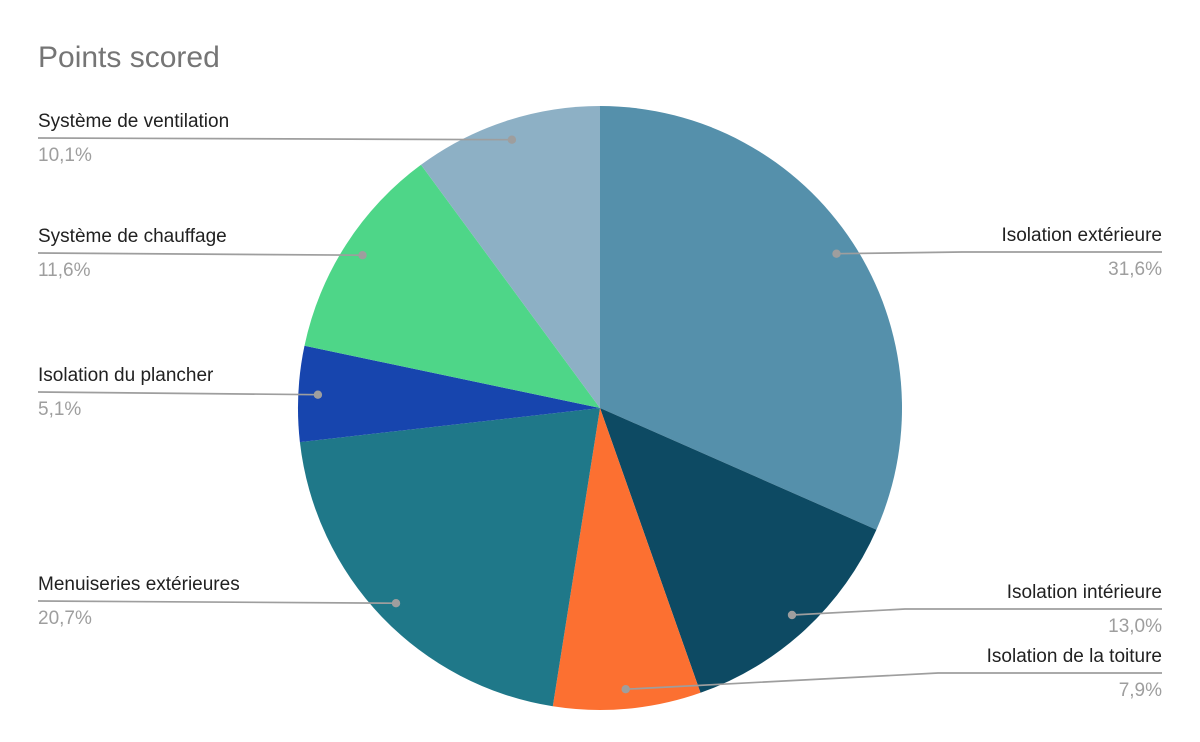 The width and height of the screenshot is (1200, 742). Describe the element at coordinates (626, 559) in the screenshot. I see `pie-slice-isolation-de-la-toiture` at that location.